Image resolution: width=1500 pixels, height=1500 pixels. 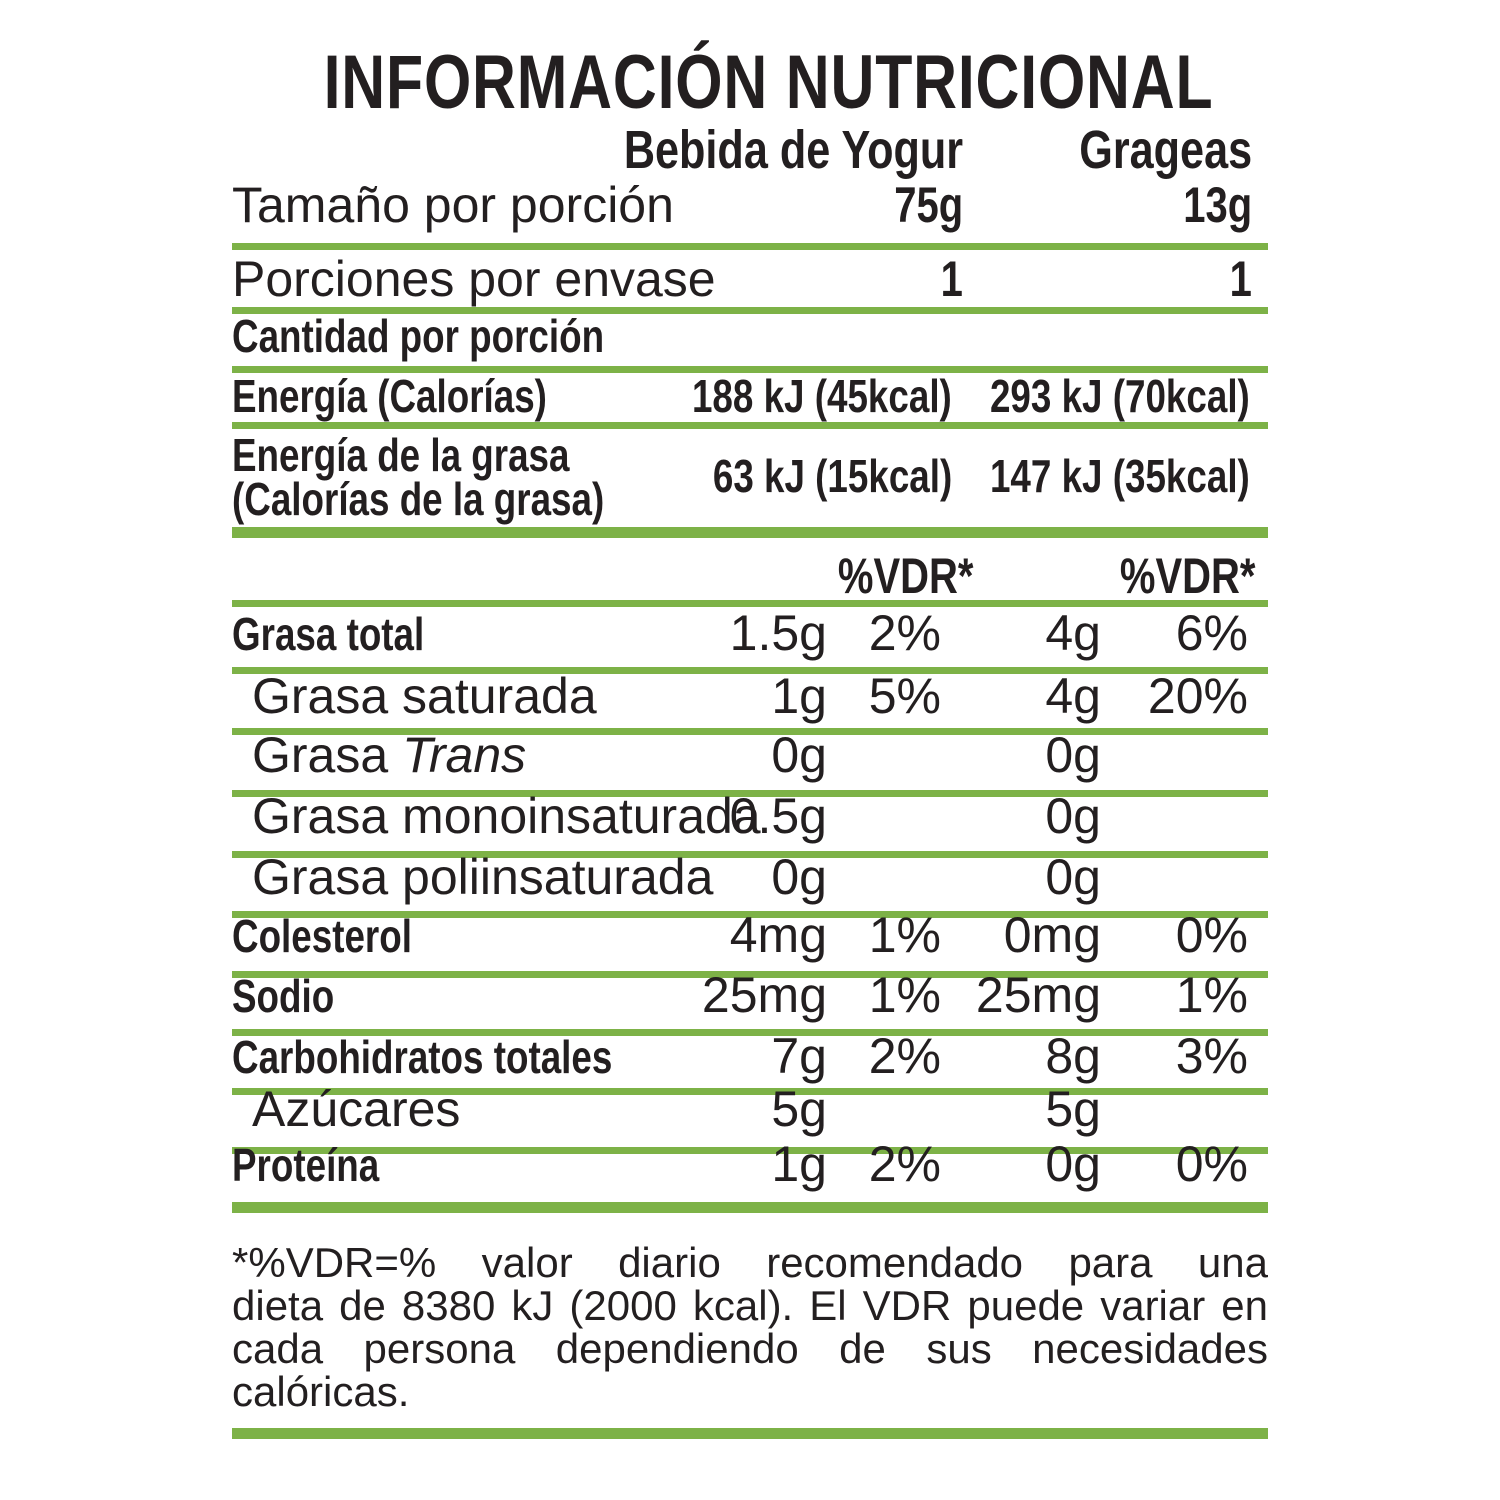 What do you see at coordinates (1211, 633) in the screenshot?
I see `nutrient-pct2: 6%` at bounding box center [1211, 633].